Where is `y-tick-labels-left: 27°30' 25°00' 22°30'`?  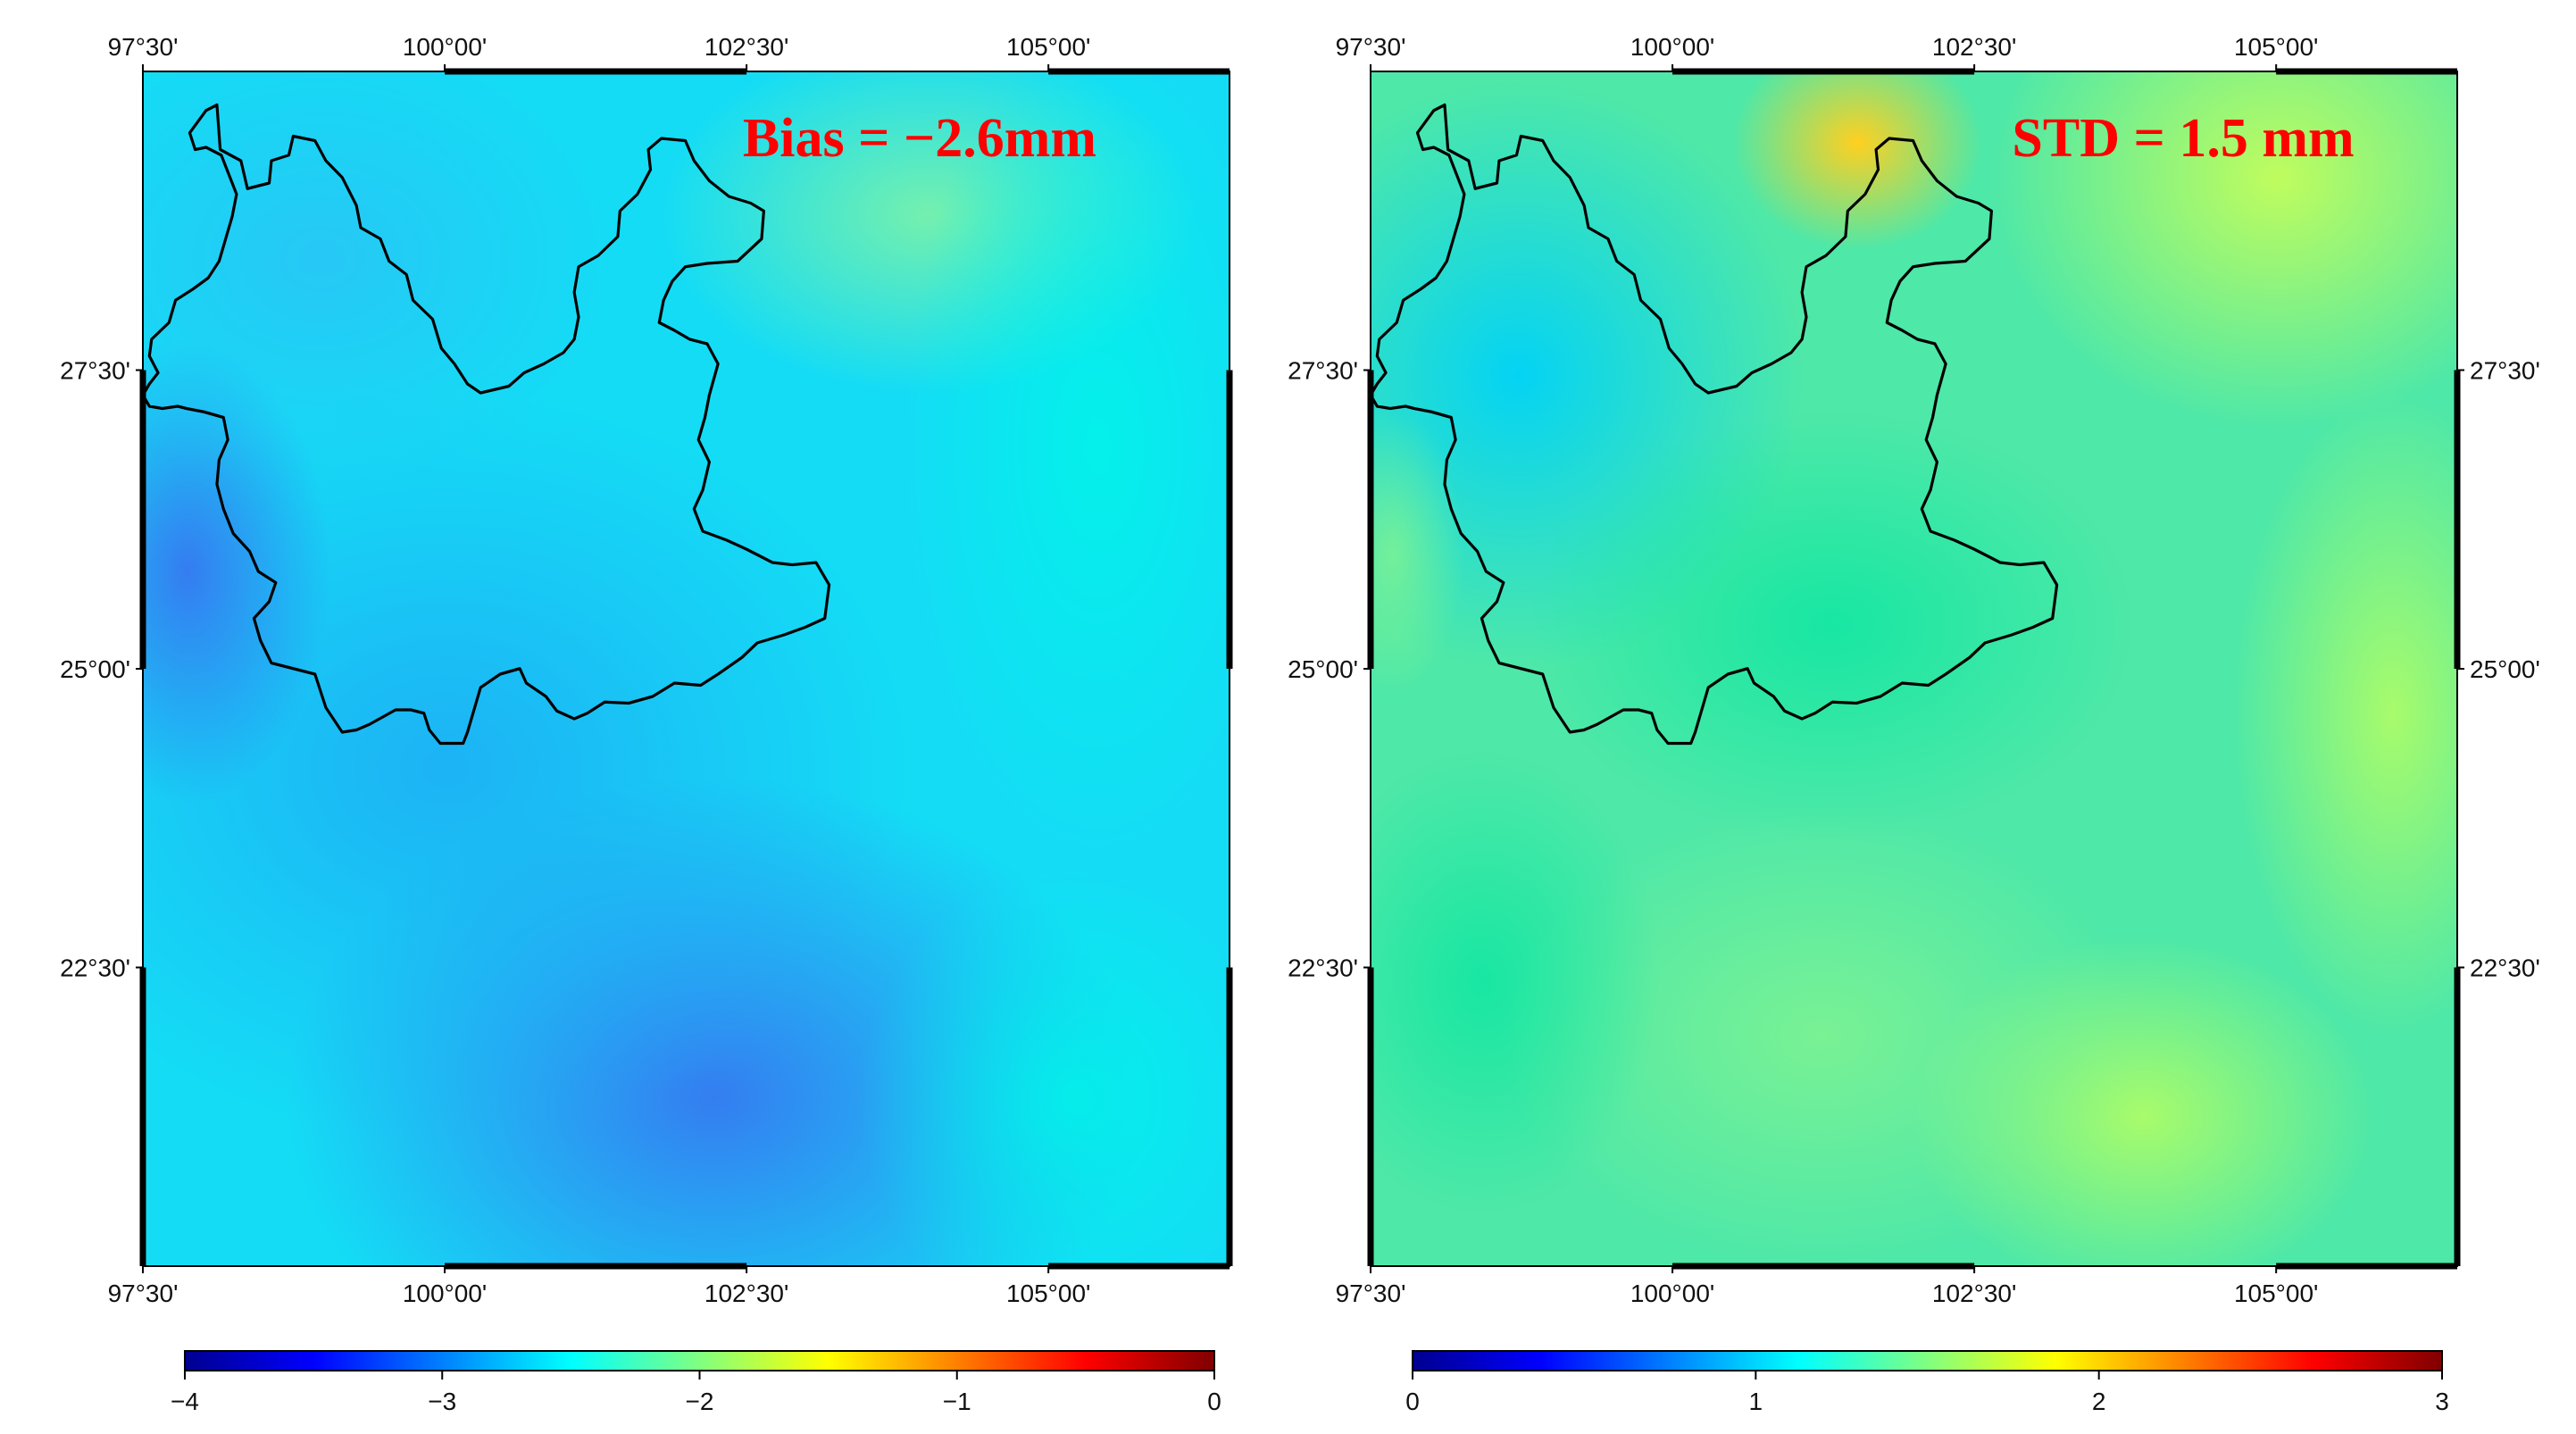 y-tick-labels-left: 27°30' 25°00' 22°30' is located at coordinates (101, 669).